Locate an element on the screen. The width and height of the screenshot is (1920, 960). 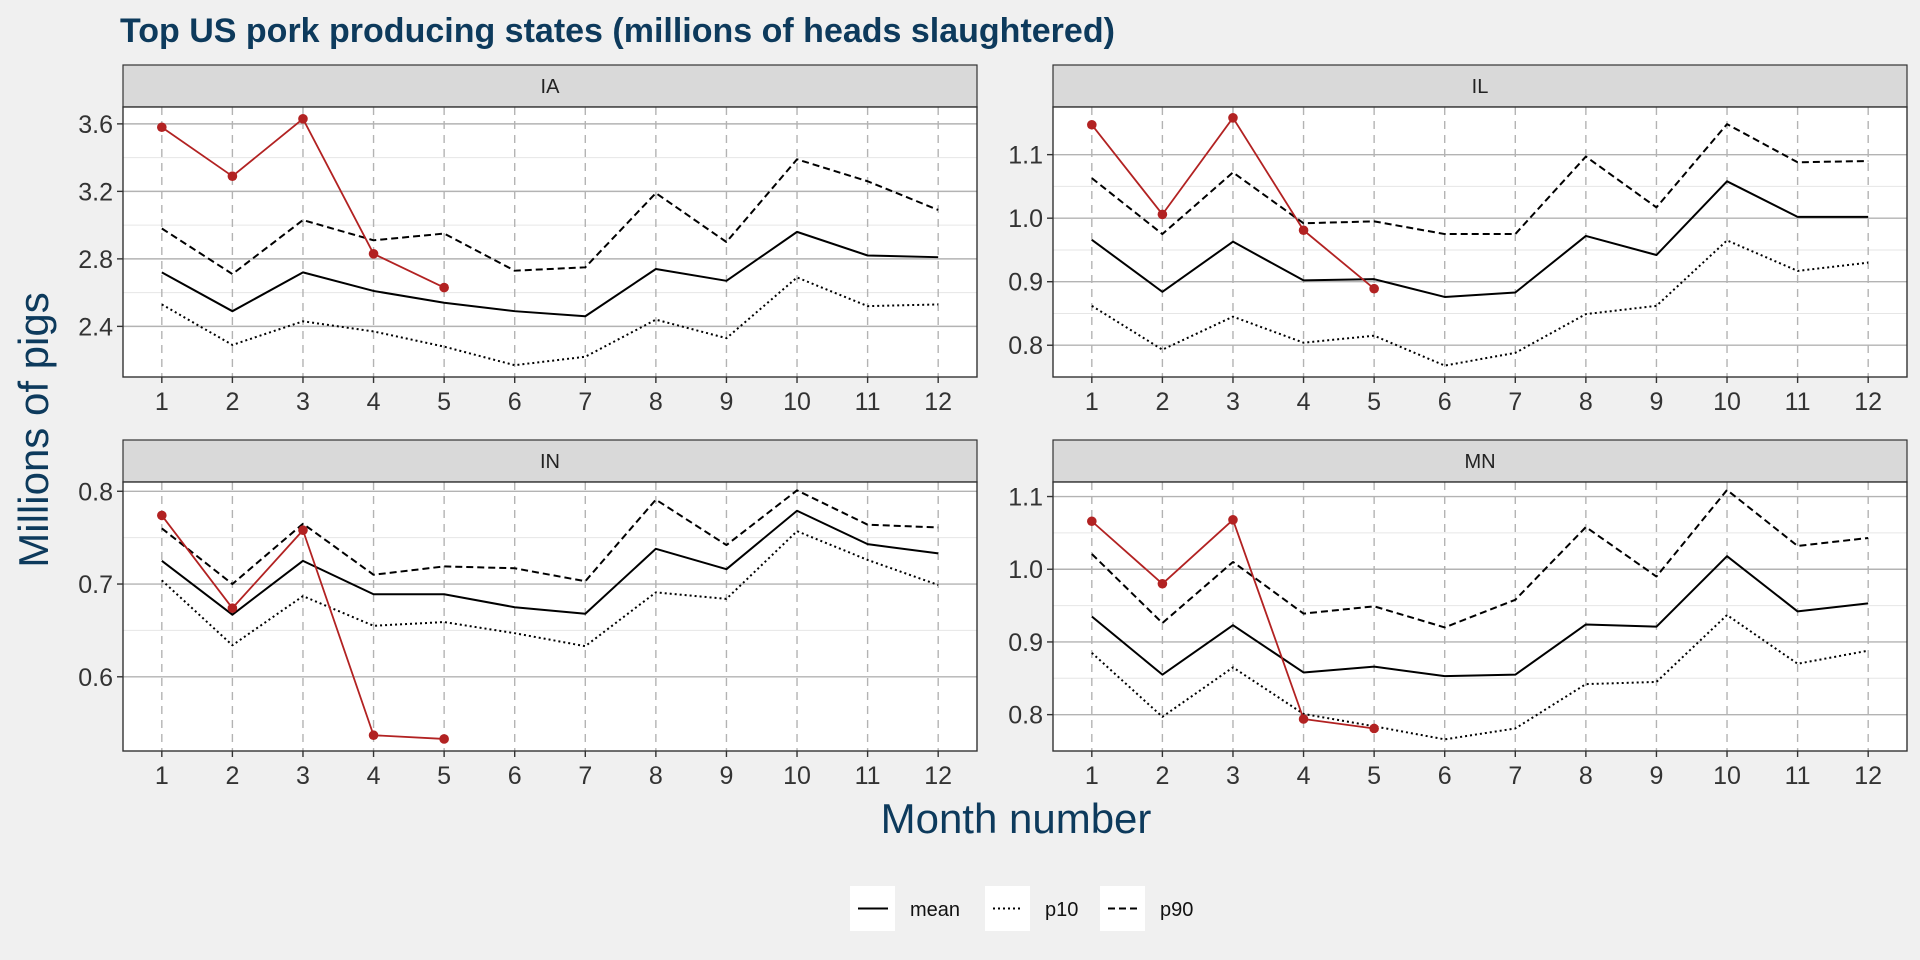
x-axis-title: Month number is located at coordinates (1016, 818).